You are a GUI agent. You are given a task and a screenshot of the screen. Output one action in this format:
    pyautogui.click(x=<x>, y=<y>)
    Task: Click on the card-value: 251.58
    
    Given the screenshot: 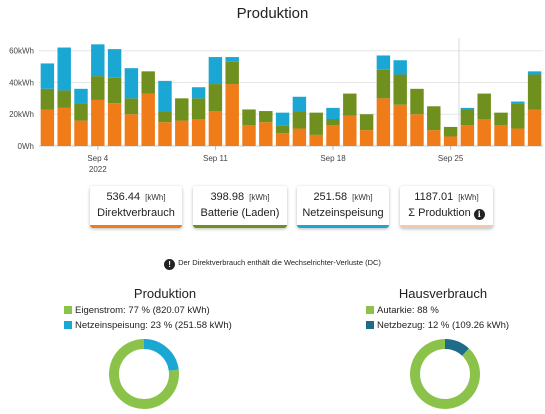 What is the action you would take?
    pyautogui.click(x=330, y=197)
    